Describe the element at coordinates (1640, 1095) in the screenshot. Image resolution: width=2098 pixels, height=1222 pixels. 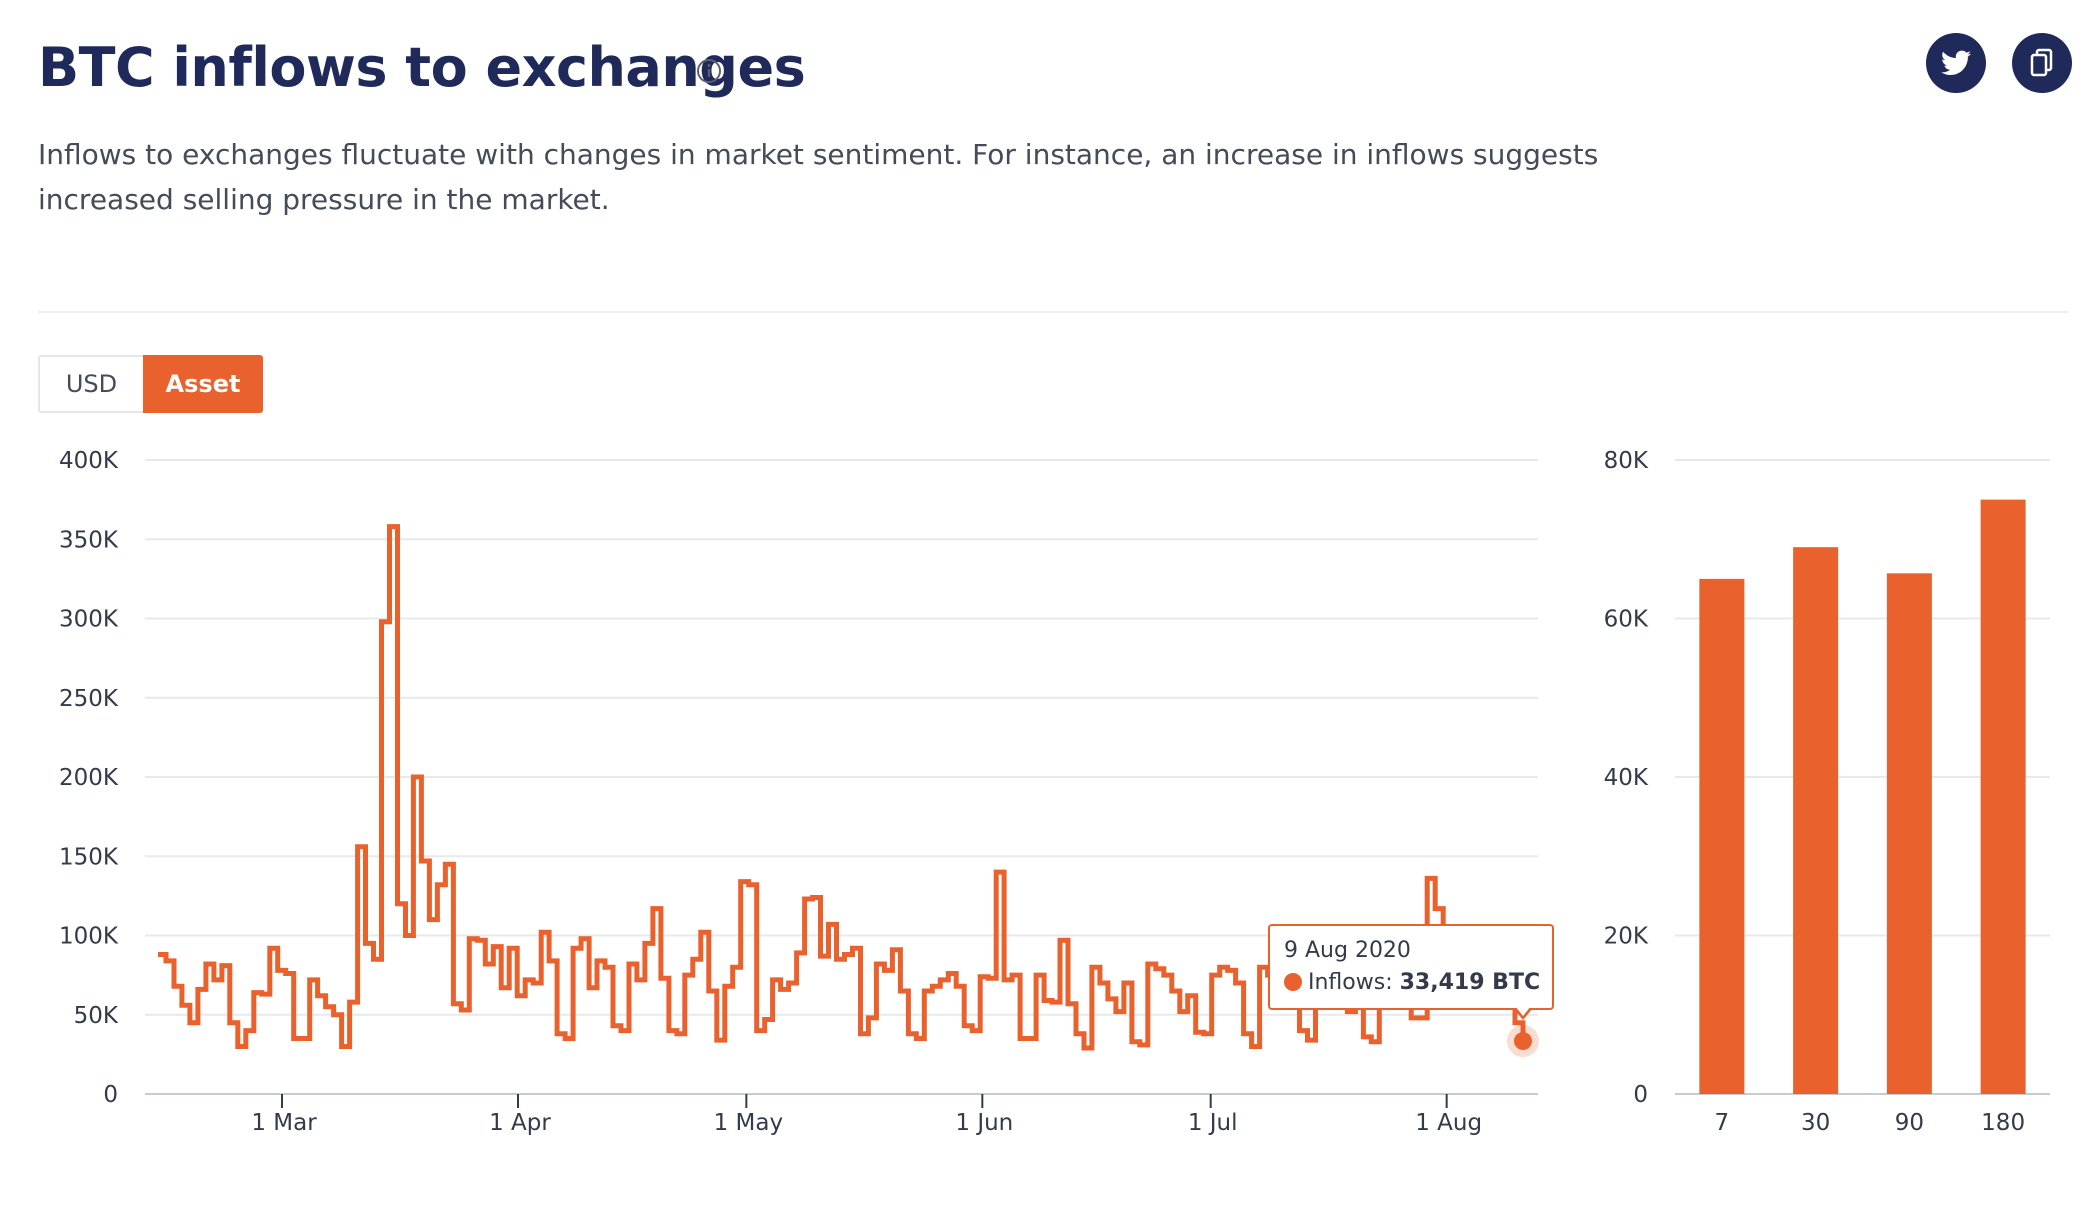
I see `bar-chart-ytick-label: 0` at that location.